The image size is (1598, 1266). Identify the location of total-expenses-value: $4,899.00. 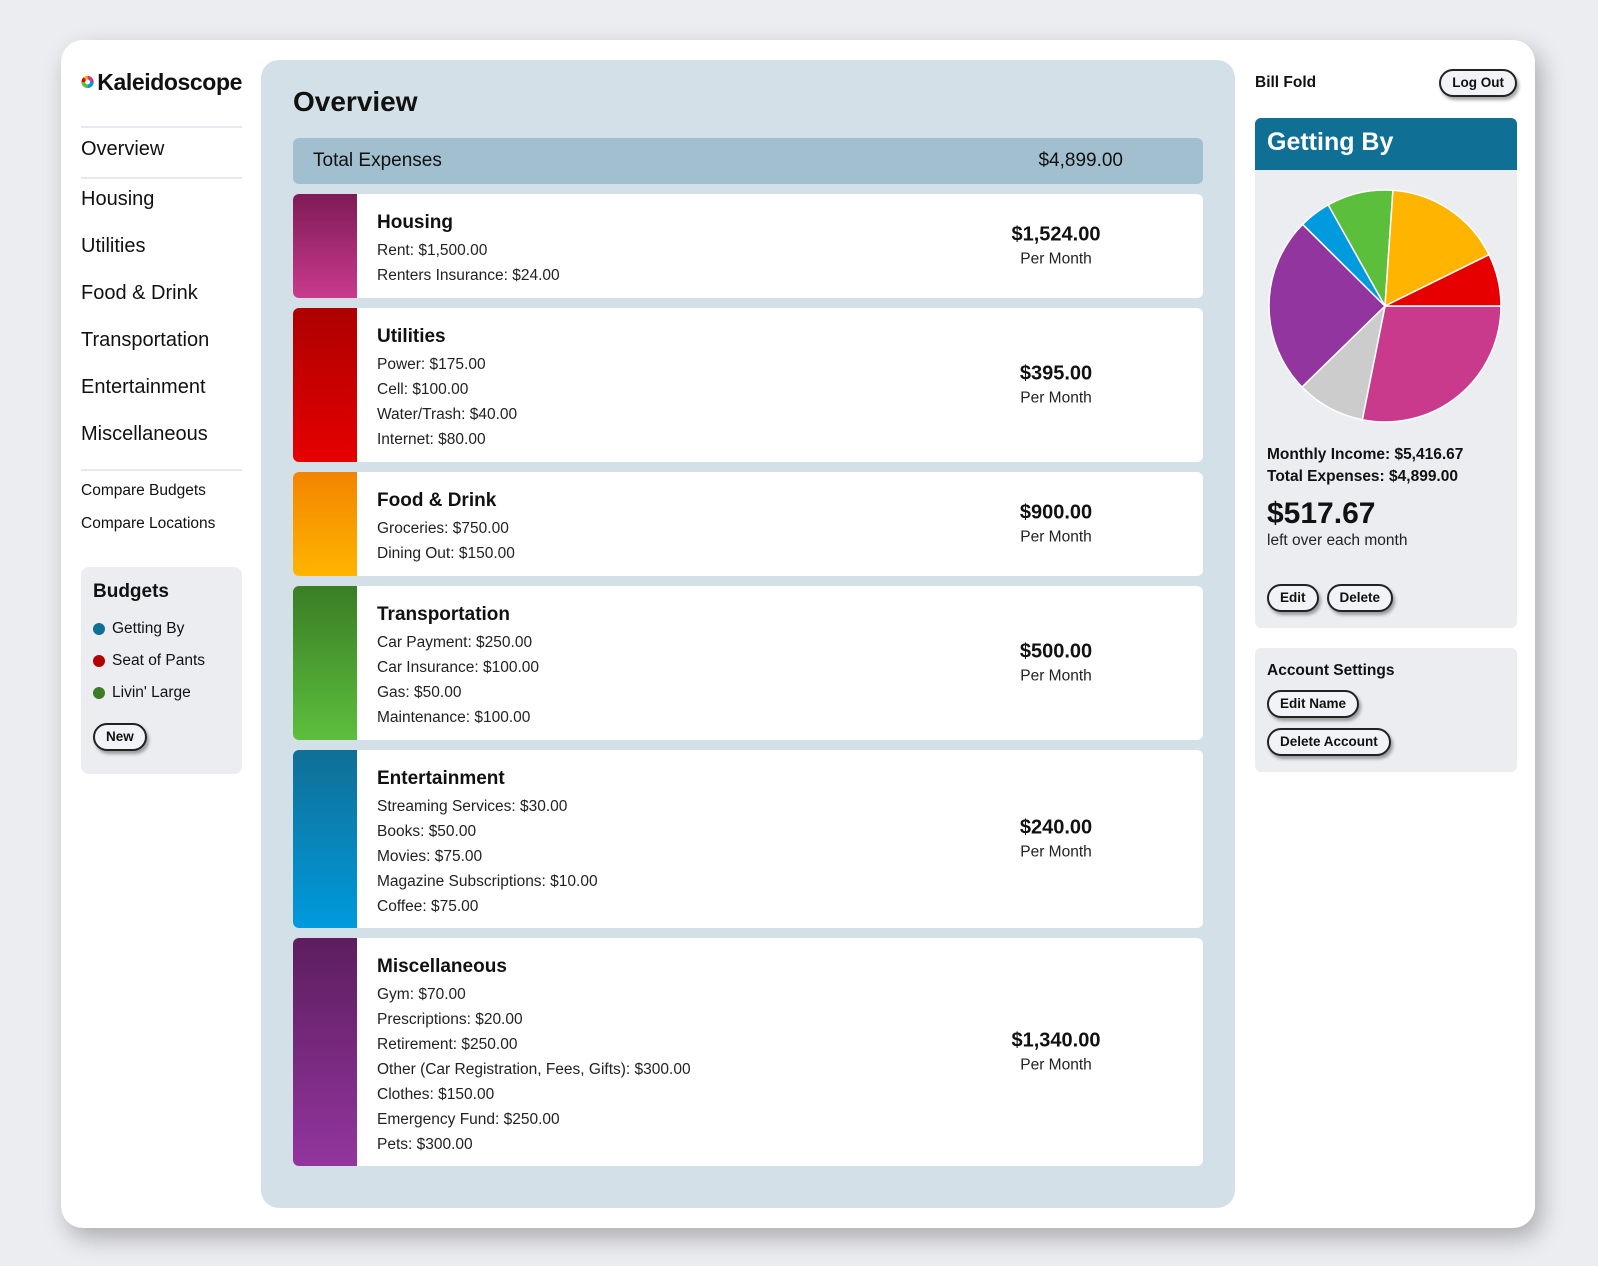
(1080, 160).